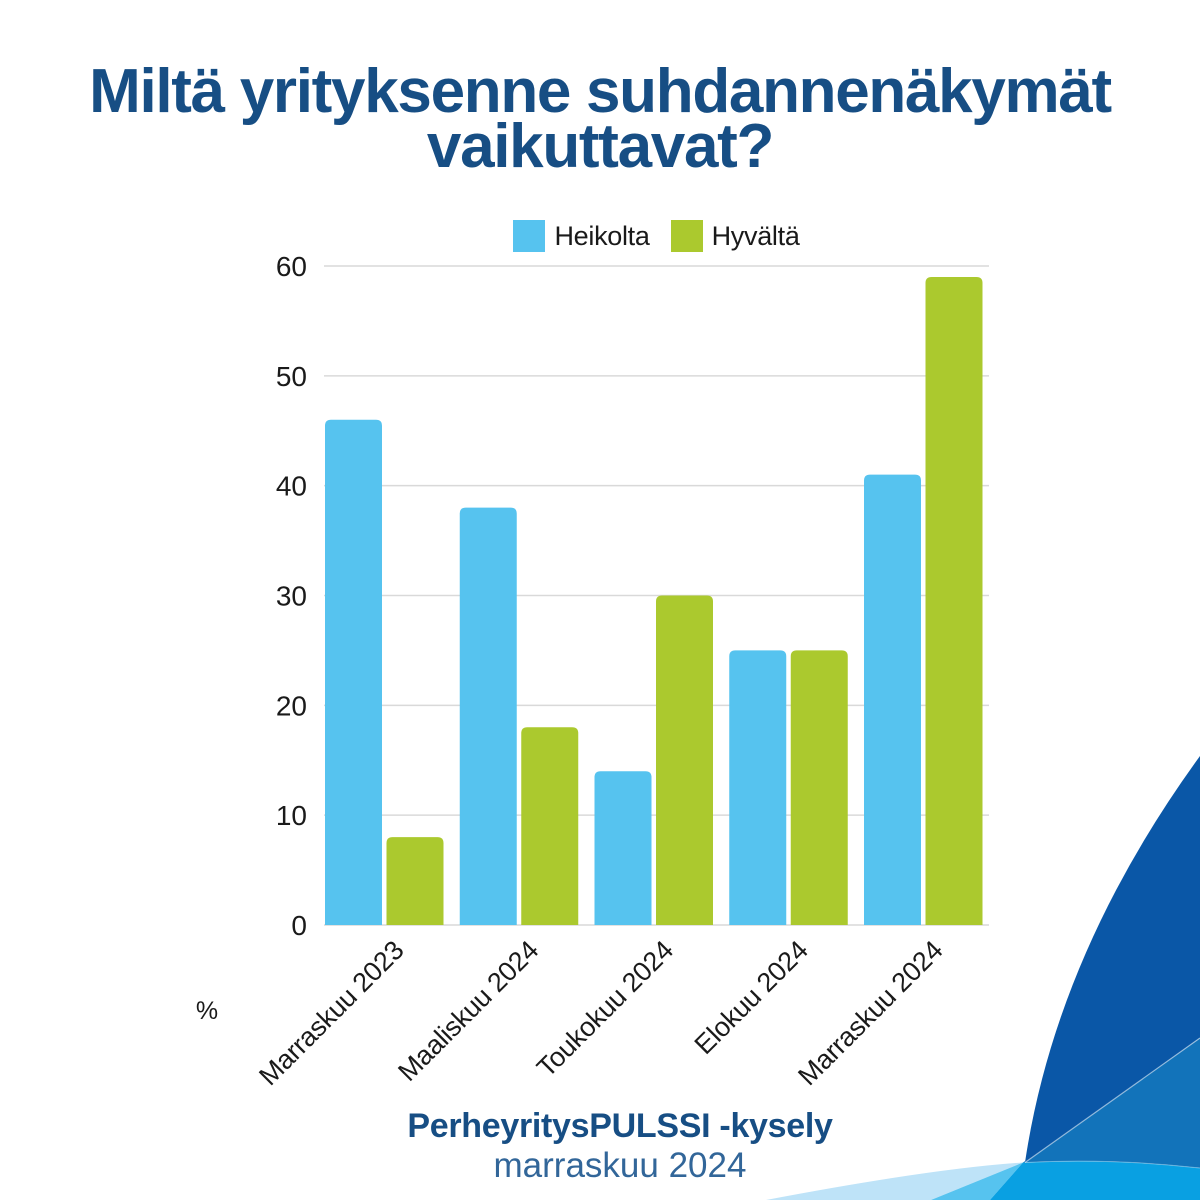  Describe the element at coordinates (415, 881) in the screenshot. I see `bar-hyvältä-1` at that location.